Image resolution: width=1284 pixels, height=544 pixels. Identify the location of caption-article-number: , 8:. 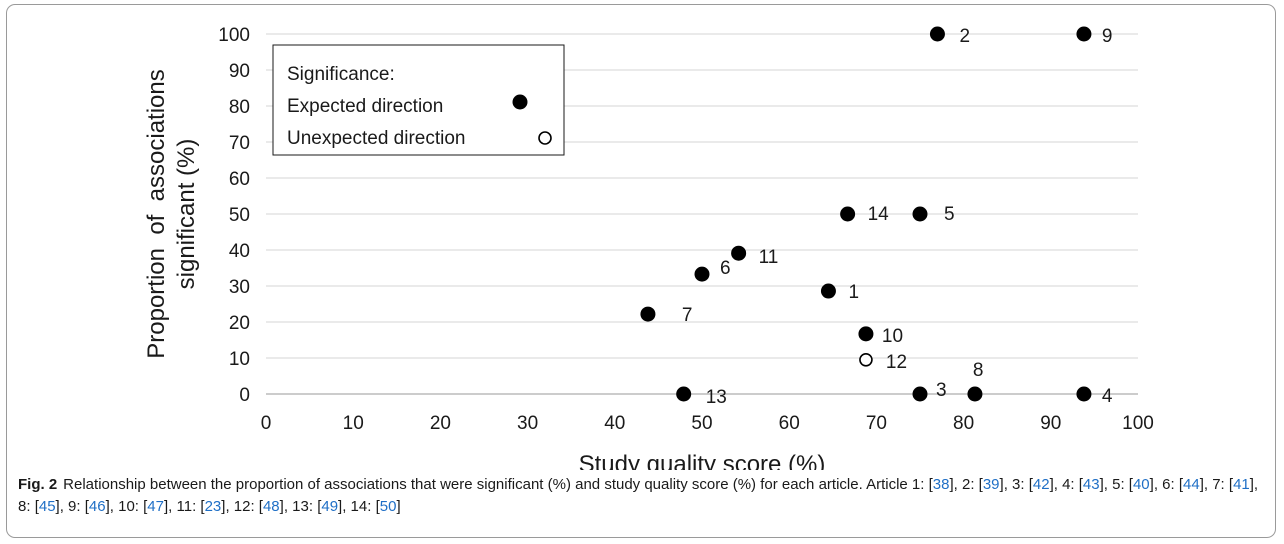
(638, 495).